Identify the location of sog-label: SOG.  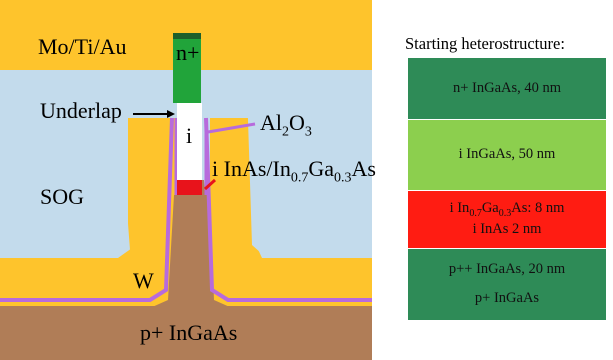
(62, 196).